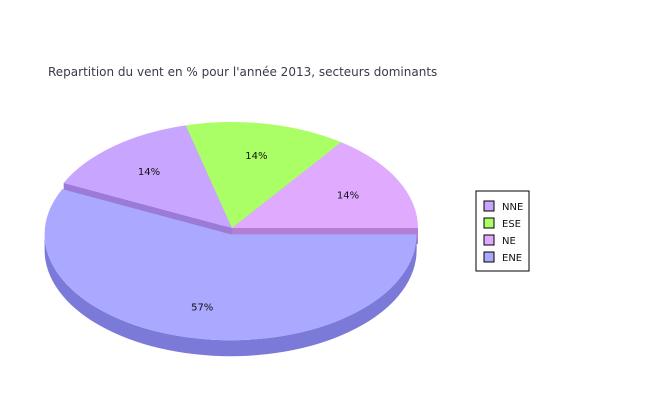 The height and width of the screenshot is (400, 650). I want to click on slice-label-ese: 14%, so click(256, 156).